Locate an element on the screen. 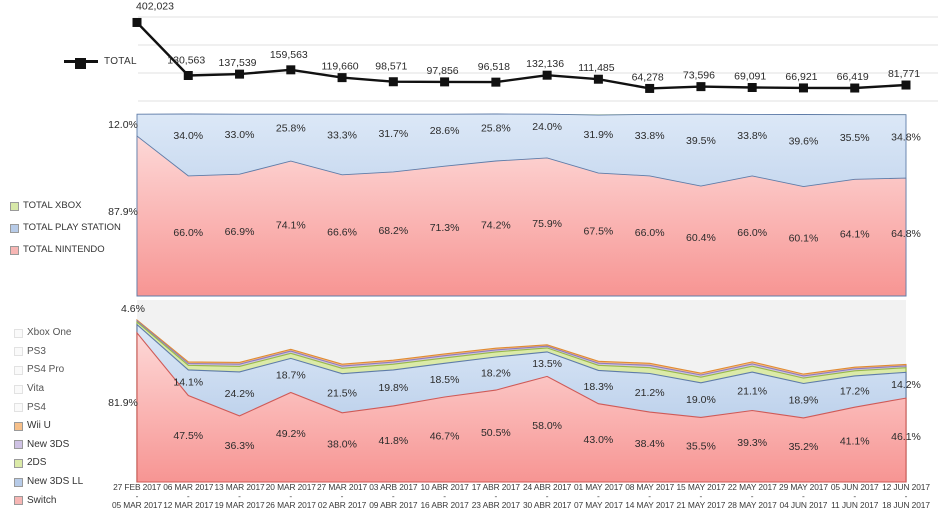 This screenshot has height=528, width=940. nintendo-pct-label: 60.1% is located at coordinates (804, 238).